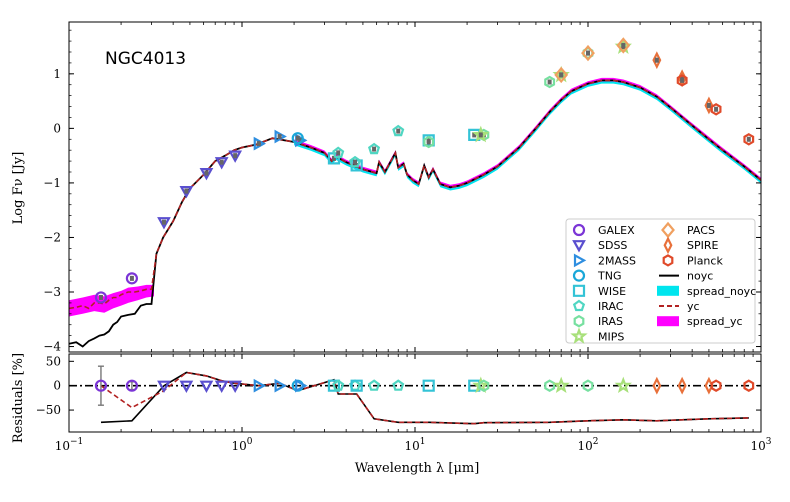 Image resolution: width=790 pixels, height=502 pixels. What do you see at coordinates (414, 445) in the screenshot?
I see `x-tick-label: 10¹` at bounding box center [414, 445].